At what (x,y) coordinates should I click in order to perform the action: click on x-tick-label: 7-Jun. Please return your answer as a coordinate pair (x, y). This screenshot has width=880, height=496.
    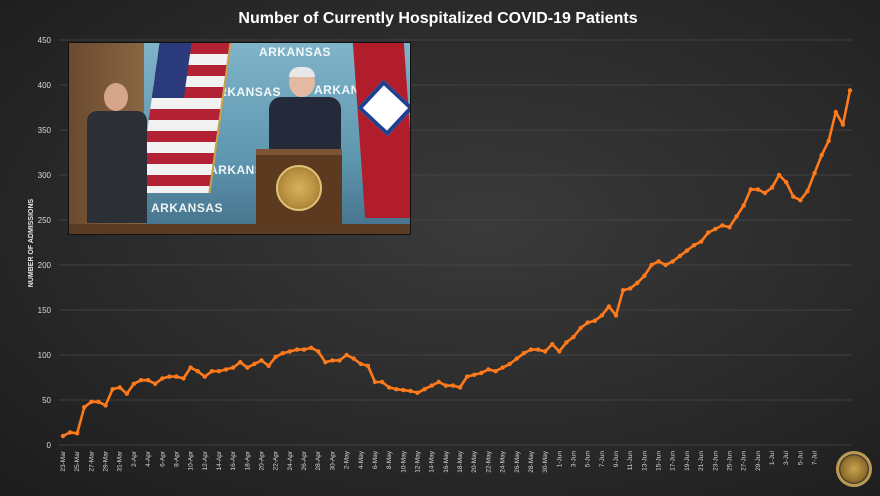
    Looking at the image, I should click on (602, 459).